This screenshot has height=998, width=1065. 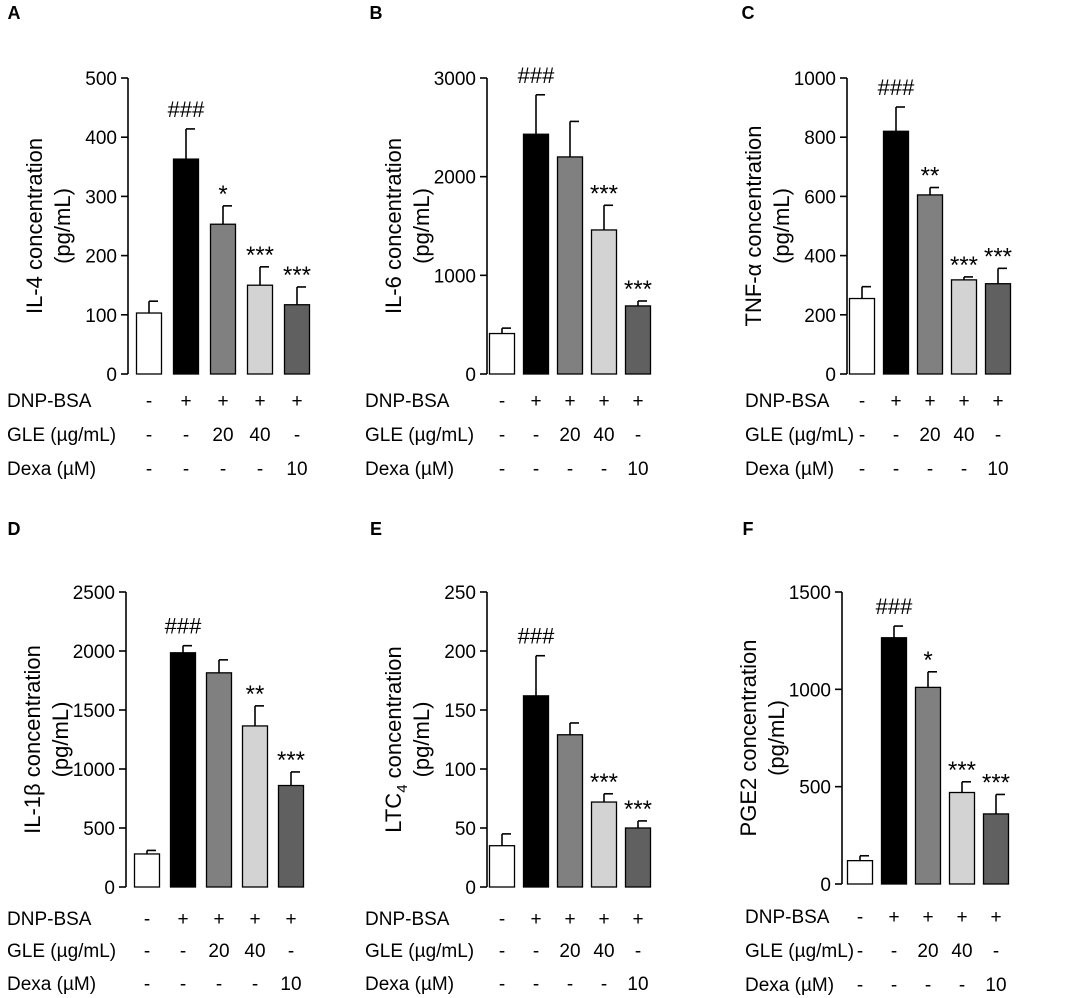 What do you see at coordinates (396, 739) in the screenshot?
I see `y-axis-label-line1: LTC4 concentration` at bounding box center [396, 739].